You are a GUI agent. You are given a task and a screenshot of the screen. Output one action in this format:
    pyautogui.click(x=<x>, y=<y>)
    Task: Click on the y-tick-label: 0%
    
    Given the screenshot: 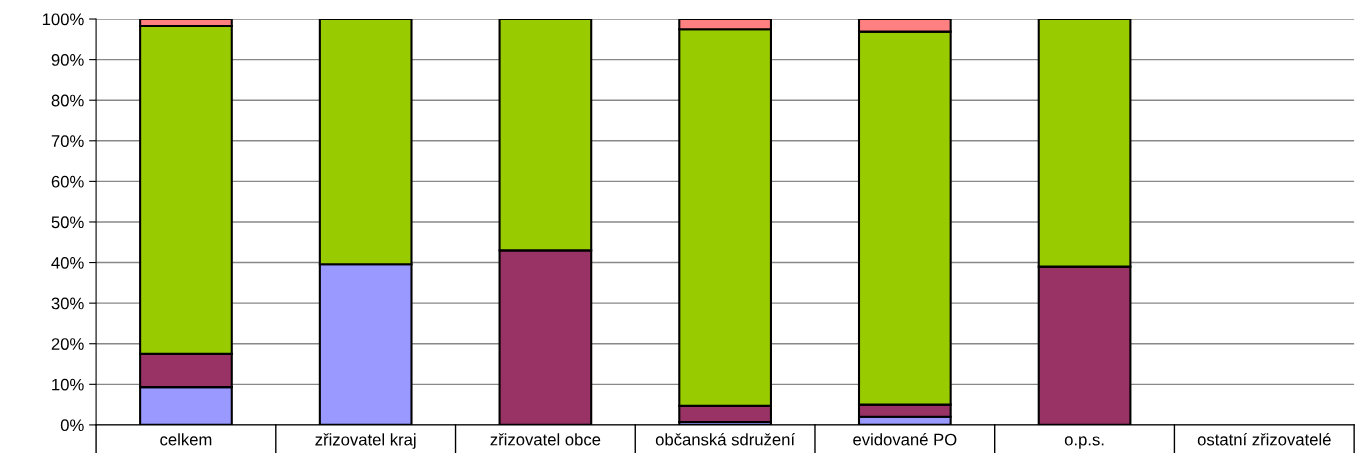 What is the action you would take?
    pyautogui.click(x=72, y=425)
    